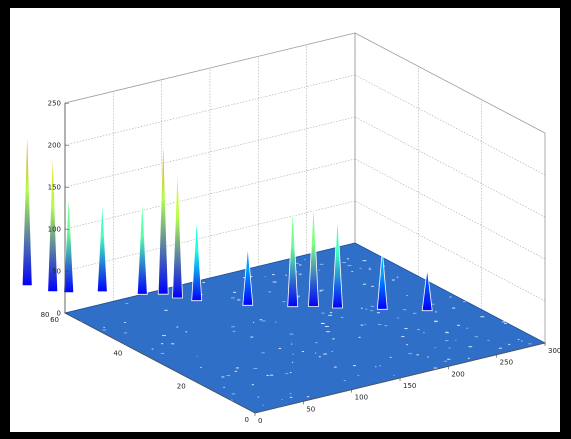  I want to click on y-tick-label: 80, so click(45, 315).